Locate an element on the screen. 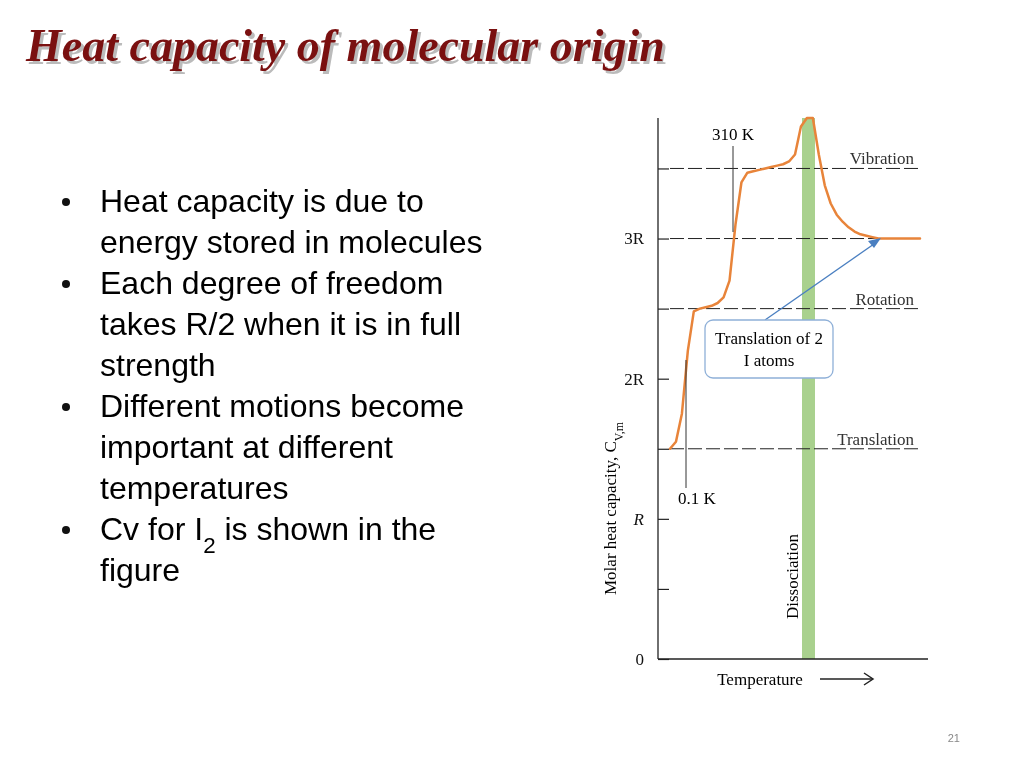  annotation: 0.1 K is located at coordinates (697, 498).